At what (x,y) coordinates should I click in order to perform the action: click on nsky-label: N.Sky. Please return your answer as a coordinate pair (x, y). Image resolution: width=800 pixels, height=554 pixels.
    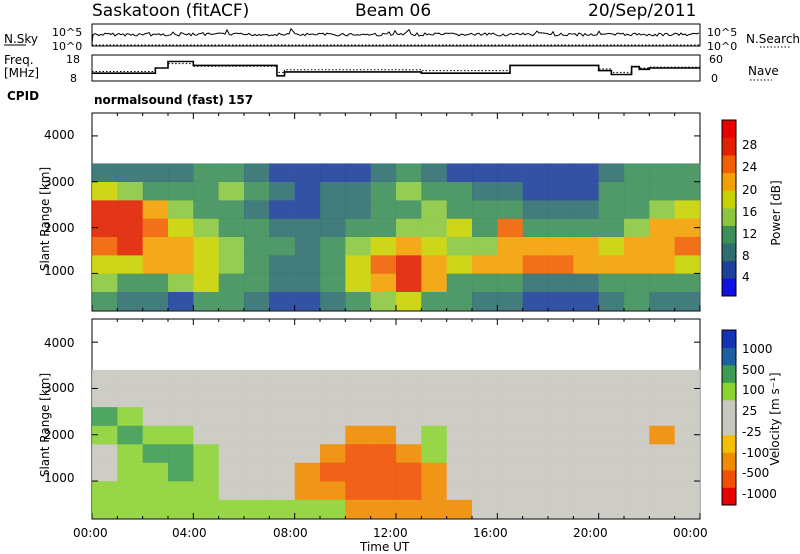
    Looking at the image, I should click on (21, 39).